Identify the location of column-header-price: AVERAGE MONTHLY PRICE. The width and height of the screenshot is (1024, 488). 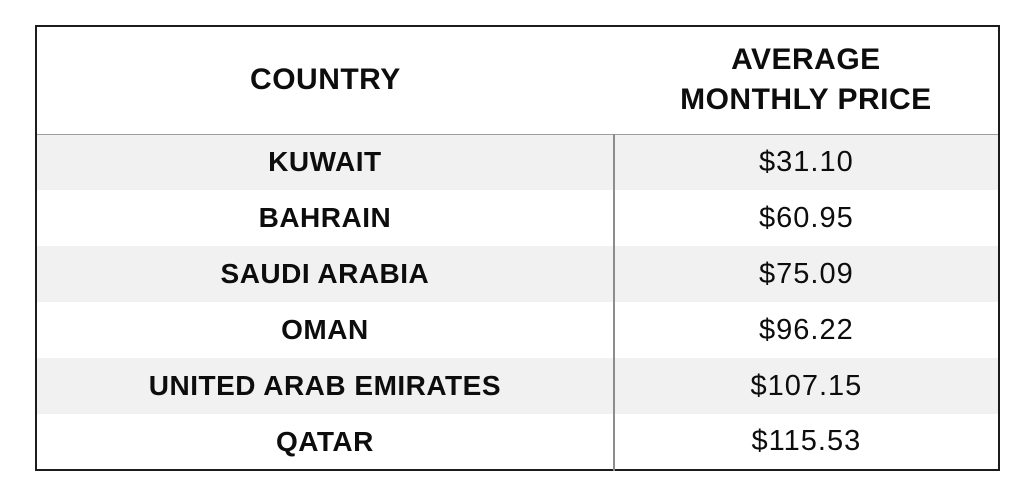
(806, 80).